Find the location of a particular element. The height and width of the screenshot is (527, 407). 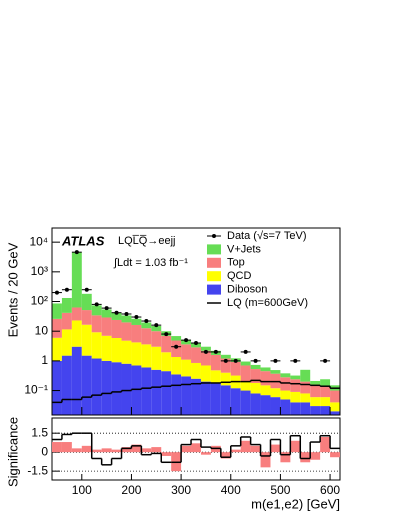

x-tick-label: 200 is located at coordinates (131, 490).